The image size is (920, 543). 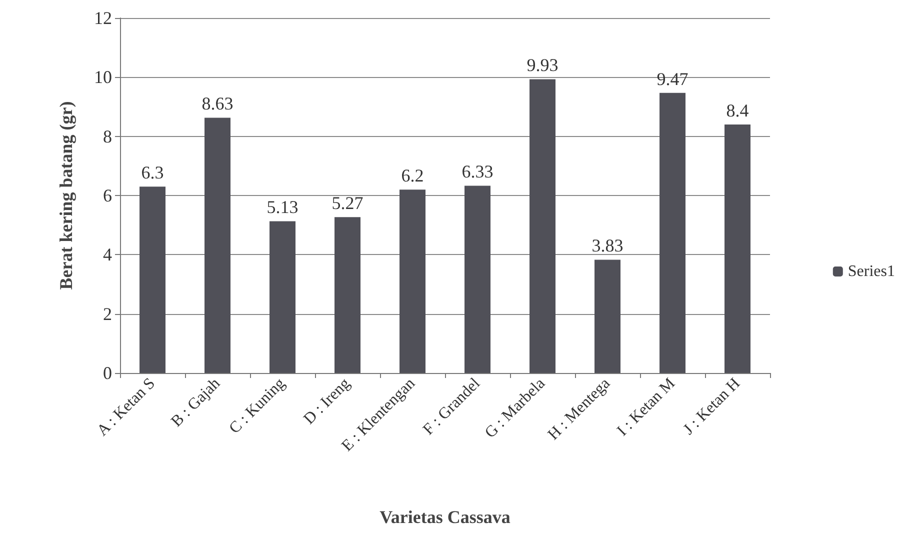 I want to click on data-label: 5.13, so click(x=282, y=207).